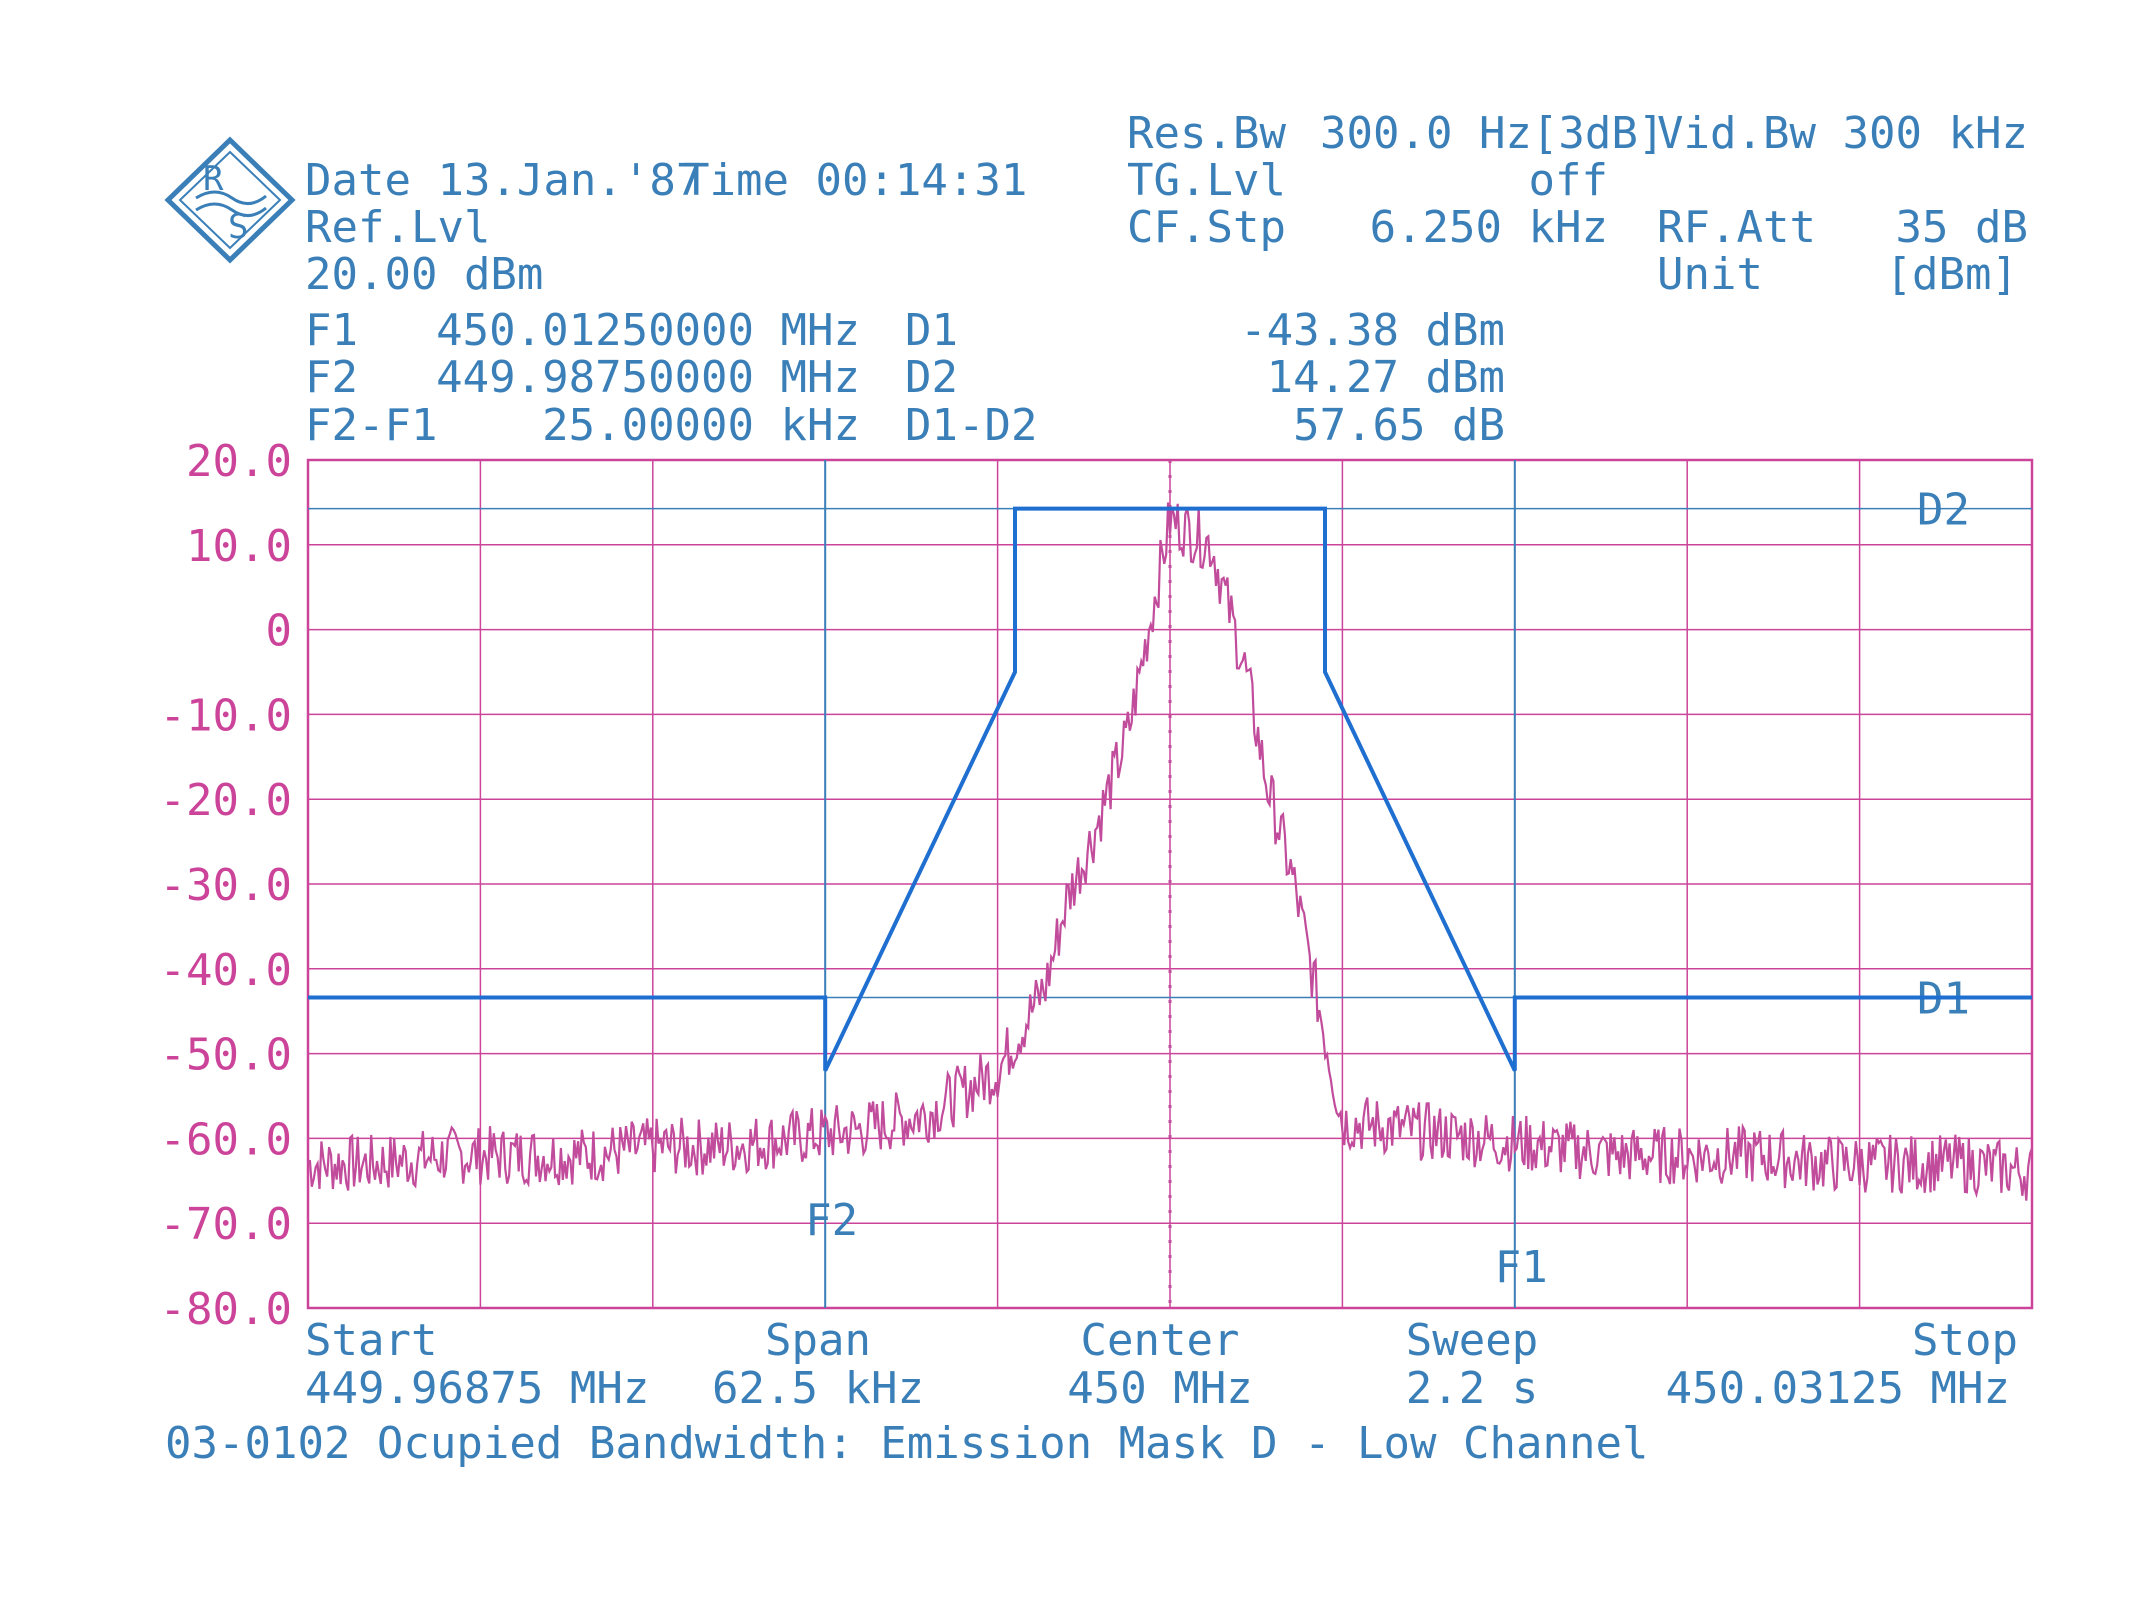 The image size is (2145, 1603). What do you see at coordinates (648, 377) in the screenshot?
I see `f2-value: 449.98750000 MHz` at bounding box center [648, 377].